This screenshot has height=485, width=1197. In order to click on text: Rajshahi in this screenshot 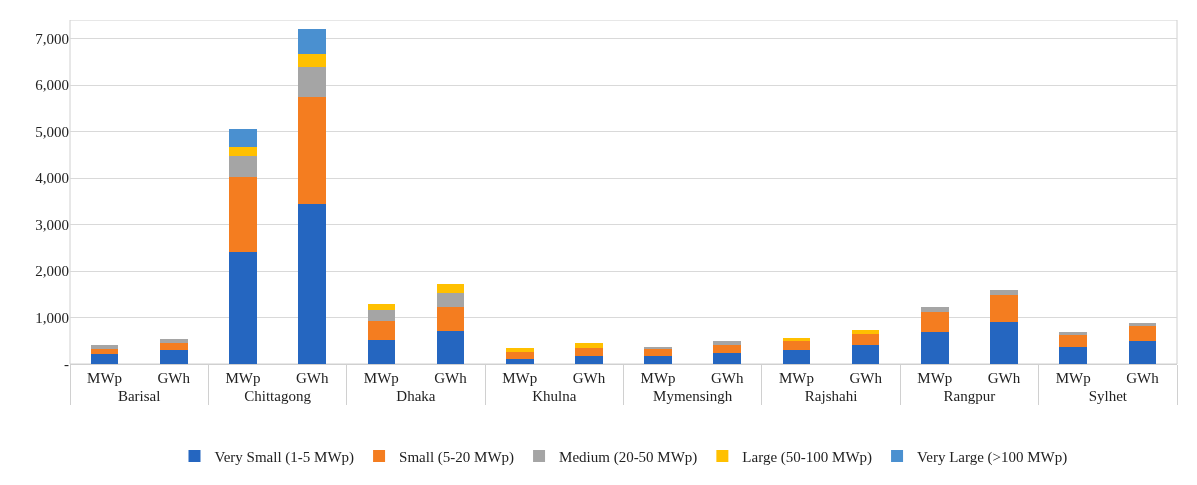, I will do `click(831, 396)`.